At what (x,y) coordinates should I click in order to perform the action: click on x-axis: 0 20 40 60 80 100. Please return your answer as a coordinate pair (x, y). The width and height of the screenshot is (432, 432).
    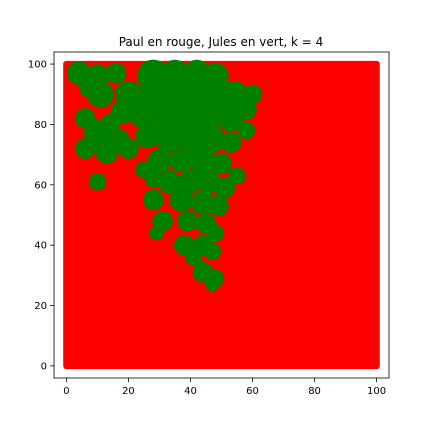
    Looking at the image, I should click on (224, 387).